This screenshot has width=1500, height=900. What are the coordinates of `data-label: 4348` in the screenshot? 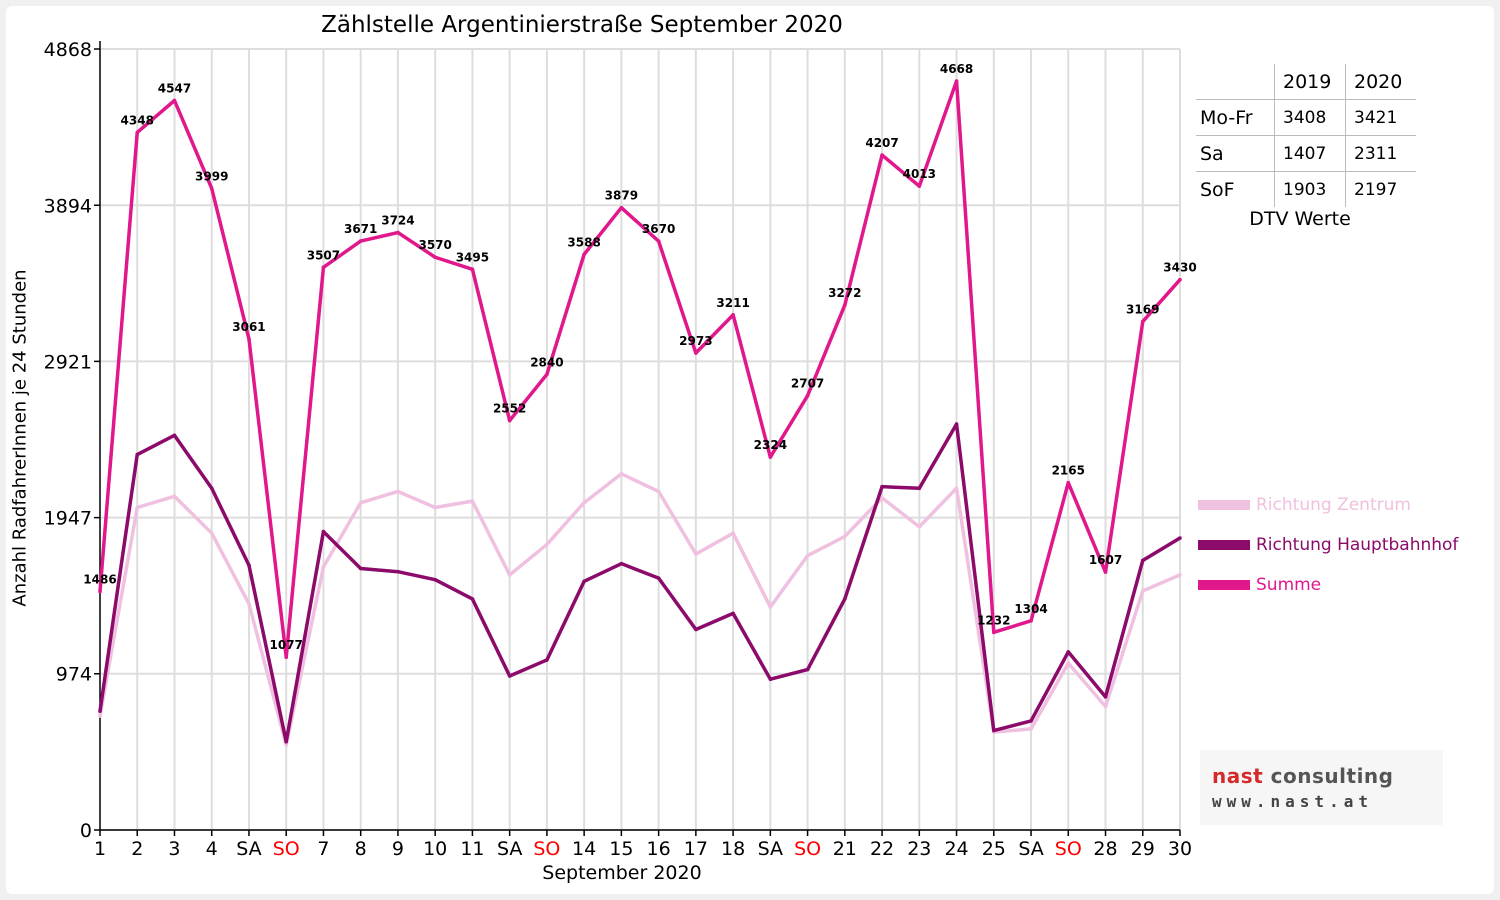 It's located at (137, 120).